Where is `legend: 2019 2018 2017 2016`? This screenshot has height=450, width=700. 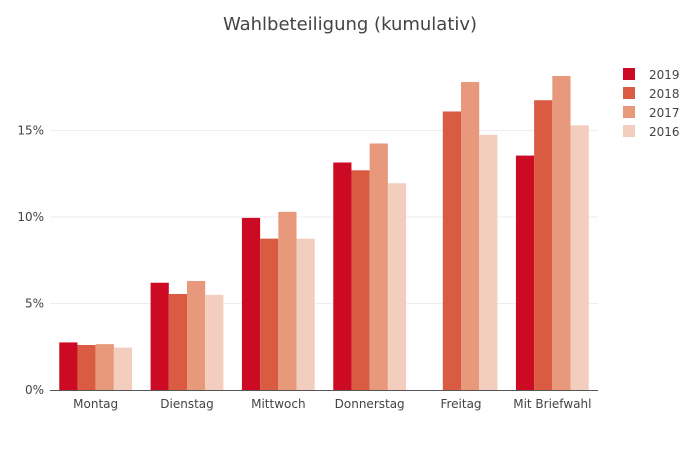 legend: 2019 2018 2017 2016 is located at coordinates (651, 103).